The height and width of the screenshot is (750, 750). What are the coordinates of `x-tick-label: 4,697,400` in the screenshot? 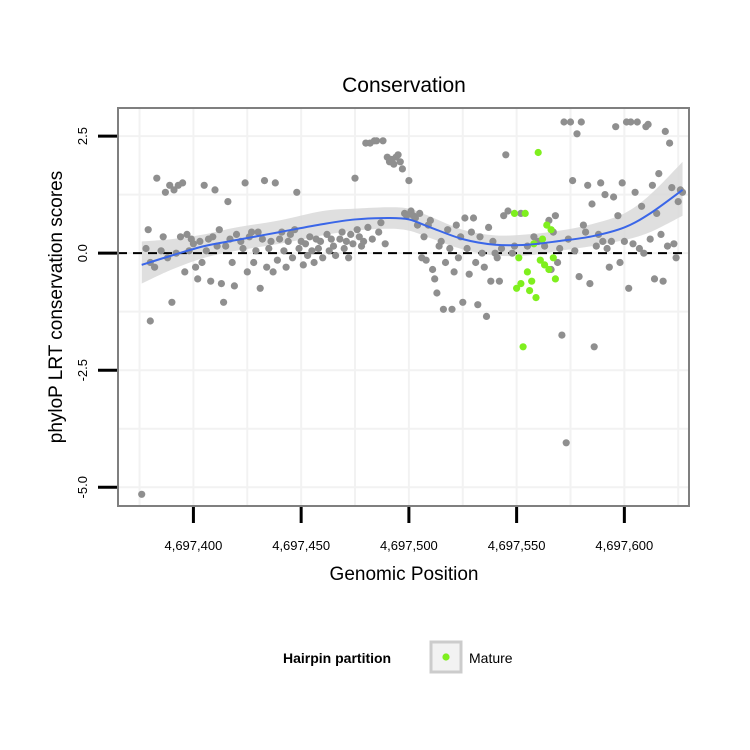 It's located at (193, 545).